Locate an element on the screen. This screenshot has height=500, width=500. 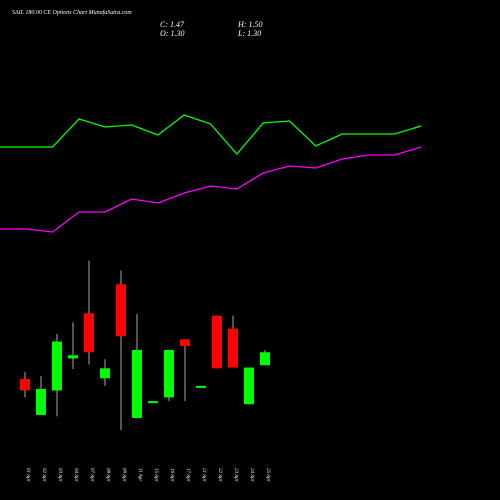
header-low: L: 1.30 is located at coordinates (249, 33).